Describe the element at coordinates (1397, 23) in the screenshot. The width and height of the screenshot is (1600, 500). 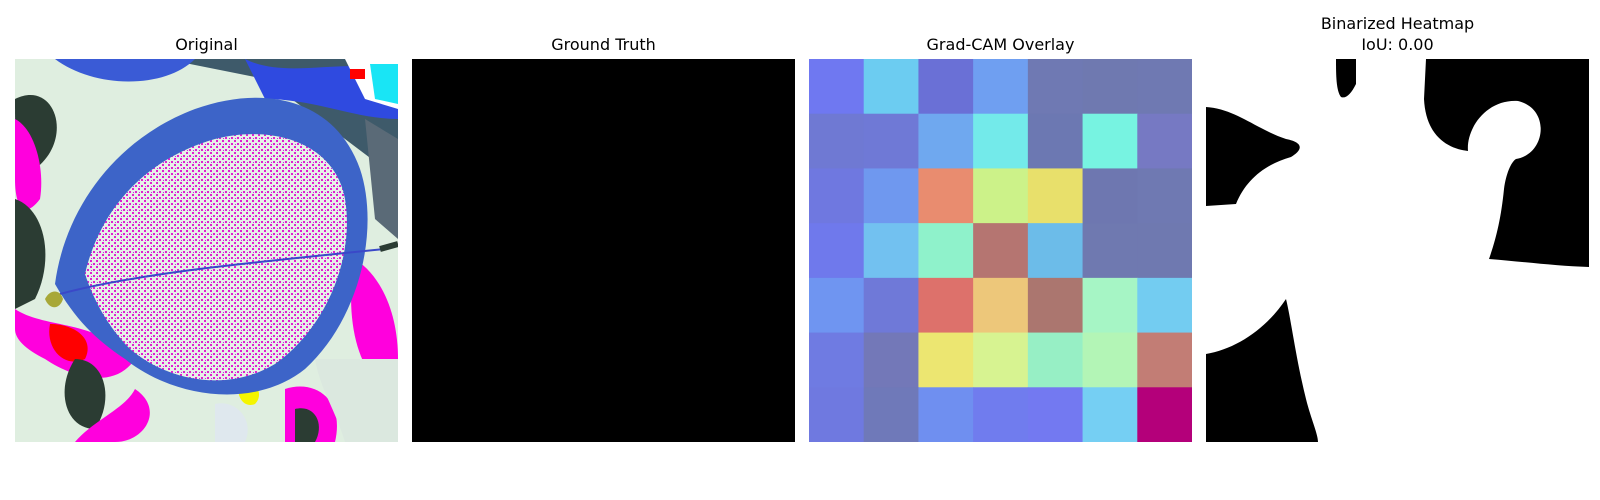
I see `binarized-title-text: Binarized Heatmap` at that location.